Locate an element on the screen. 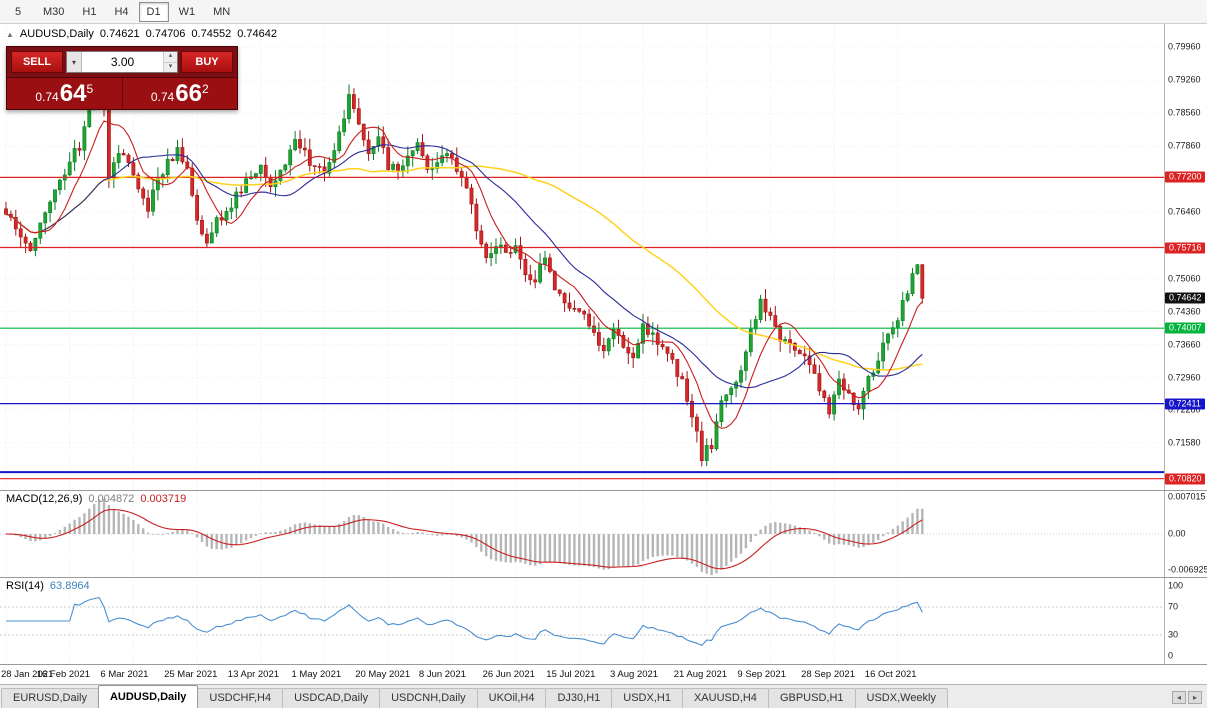 This screenshot has height=708, width=1207. price-level-label: 0.70820 is located at coordinates (1185, 479).